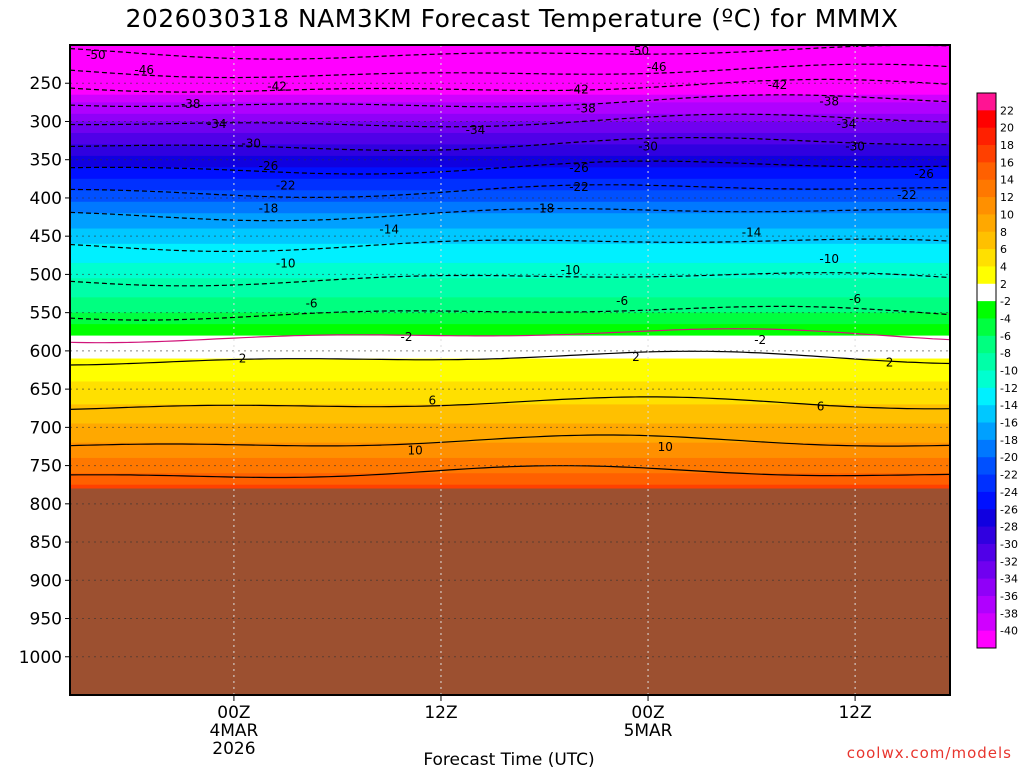  What do you see at coordinates (46, 543) in the screenshot?
I see `y-tick-label: 850` at bounding box center [46, 543].